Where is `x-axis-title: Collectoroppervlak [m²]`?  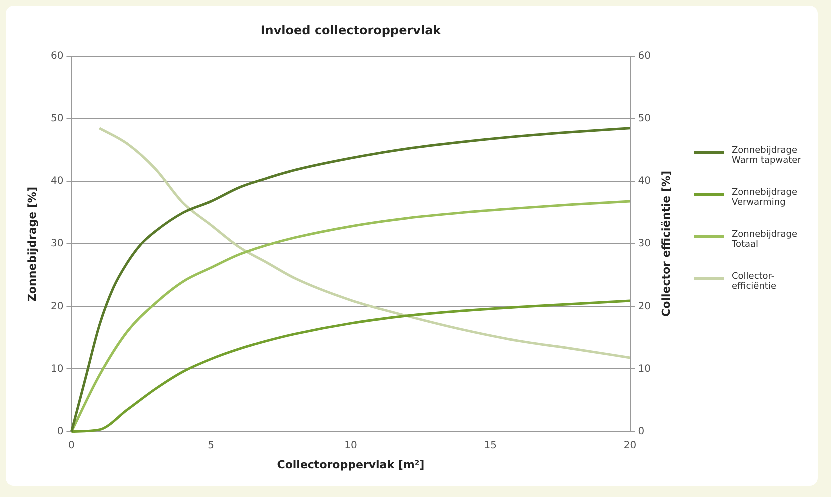
x-axis-title: Collectoroppervlak [m²] is located at coordinates (351, 465).